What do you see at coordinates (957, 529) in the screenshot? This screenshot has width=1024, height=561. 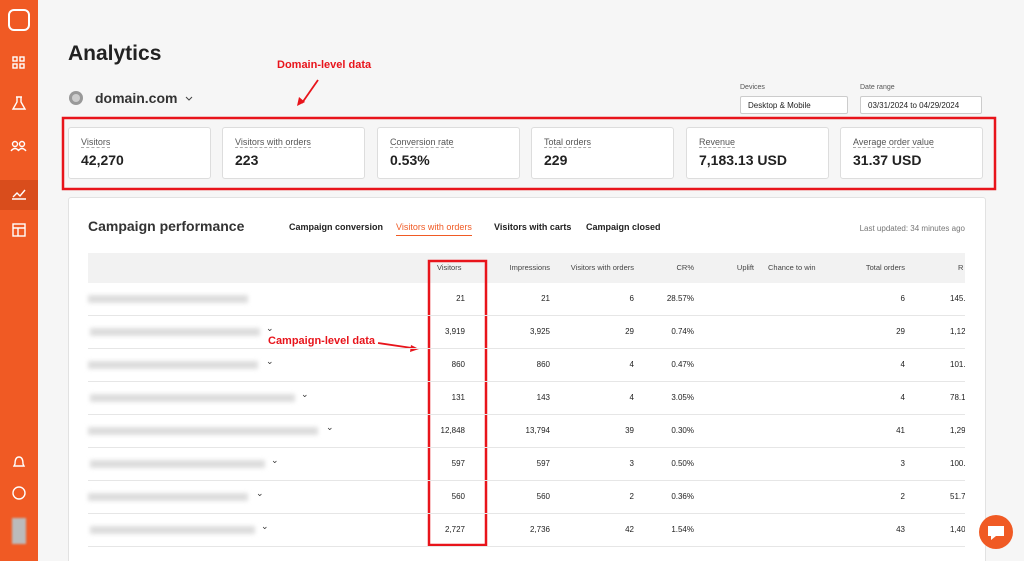 I see `table-cell: 1,406.3` at bounding box center [957, 529].